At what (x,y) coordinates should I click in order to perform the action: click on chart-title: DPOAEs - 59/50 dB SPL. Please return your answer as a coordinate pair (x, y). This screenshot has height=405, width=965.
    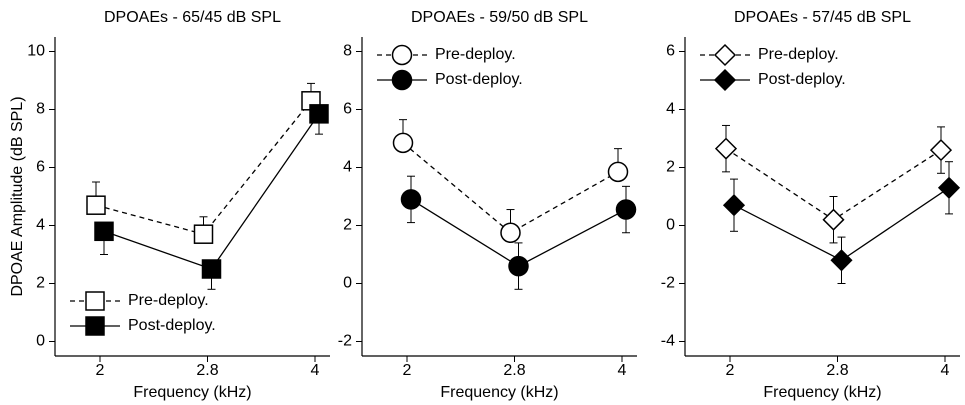
    Looking at the image, I should click on (499, 17).